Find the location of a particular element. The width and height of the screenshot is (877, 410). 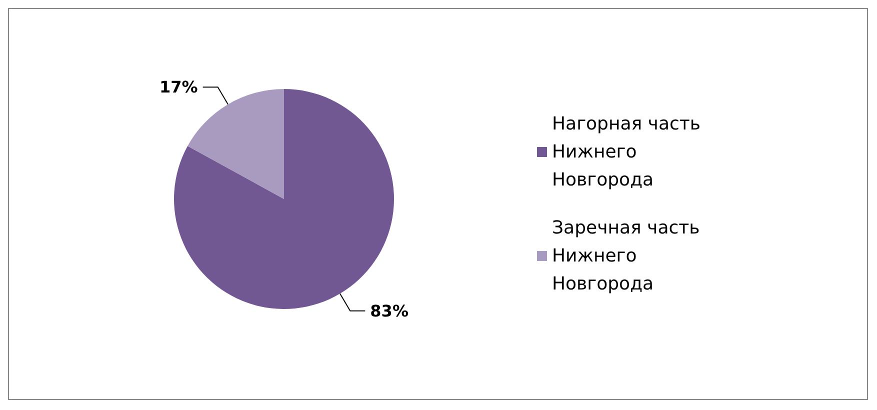

data-label: 83% is located at coordinates (389, 310).